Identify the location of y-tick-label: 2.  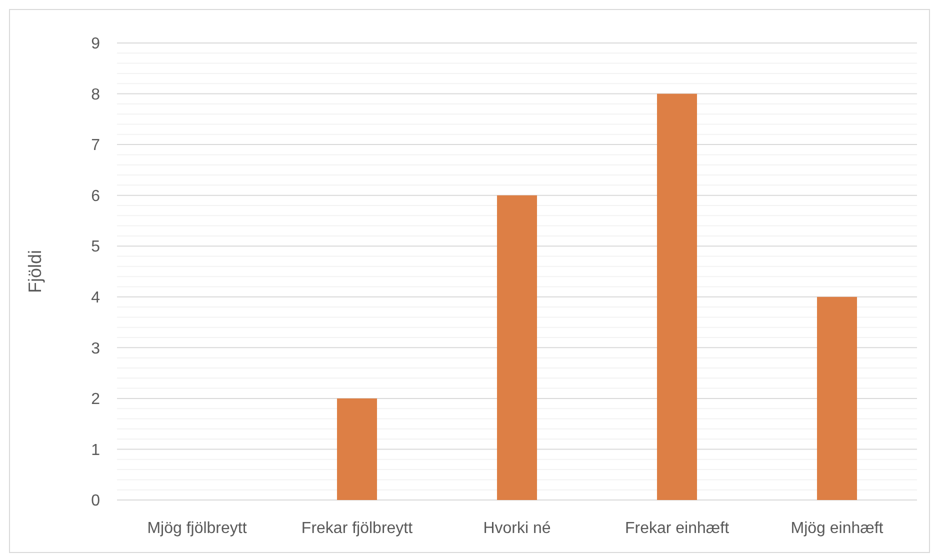
(95, 399).